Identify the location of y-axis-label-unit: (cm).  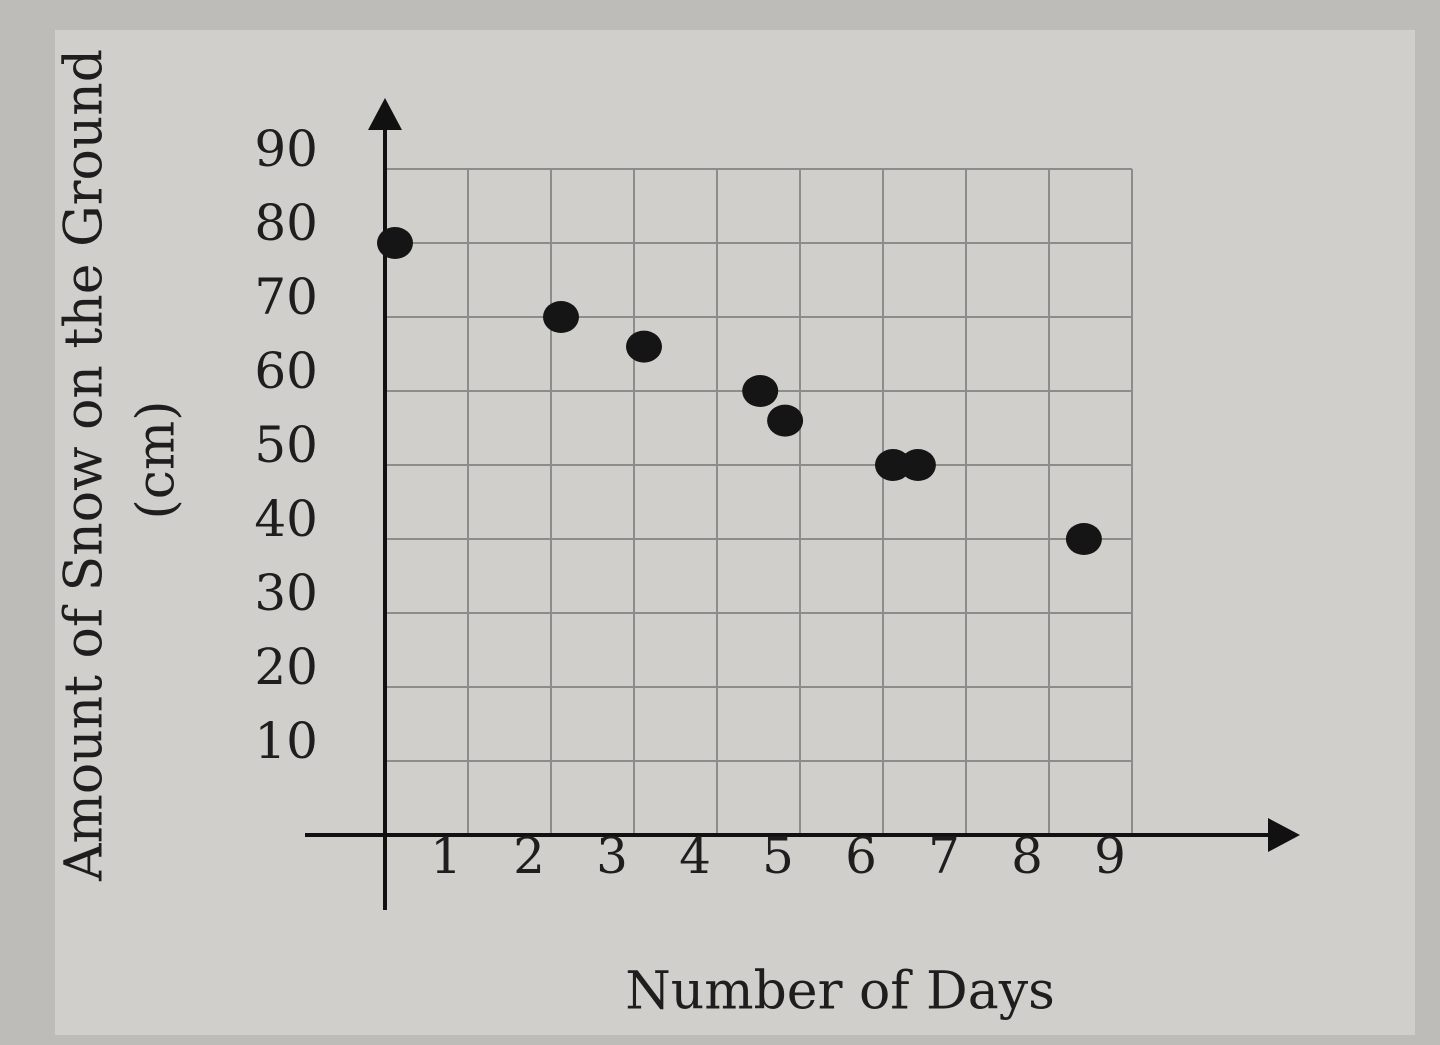
(157, 459).